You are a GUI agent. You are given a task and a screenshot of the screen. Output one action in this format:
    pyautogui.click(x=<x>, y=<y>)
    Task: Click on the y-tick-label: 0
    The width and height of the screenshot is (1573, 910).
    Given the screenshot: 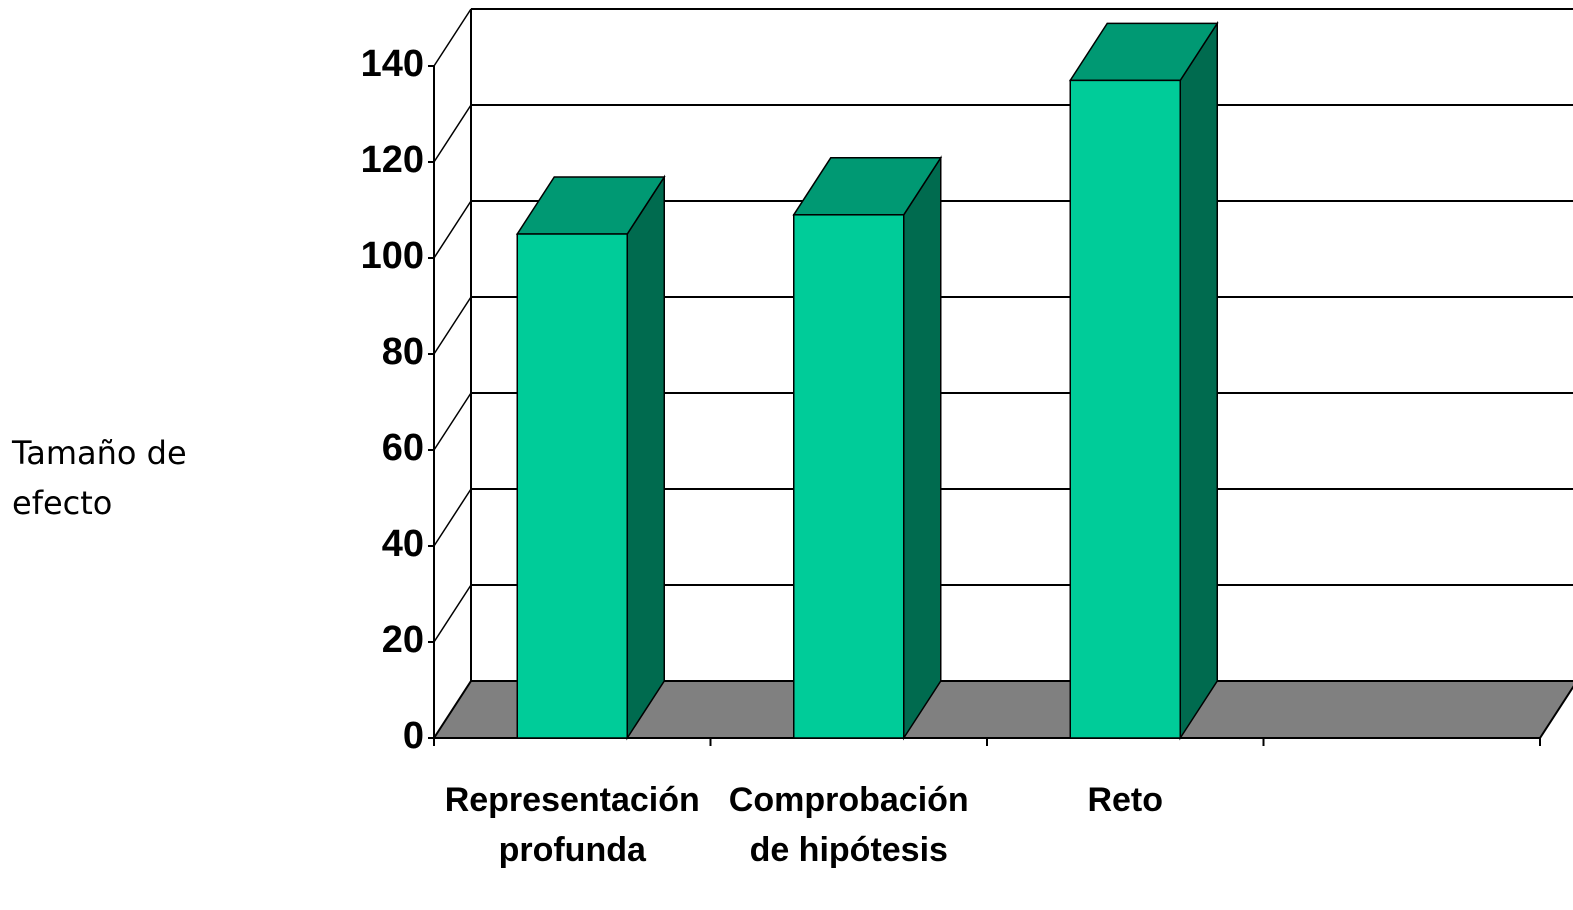 What is the action you would take?
    pyautogui.click(x=413, y=736)
    